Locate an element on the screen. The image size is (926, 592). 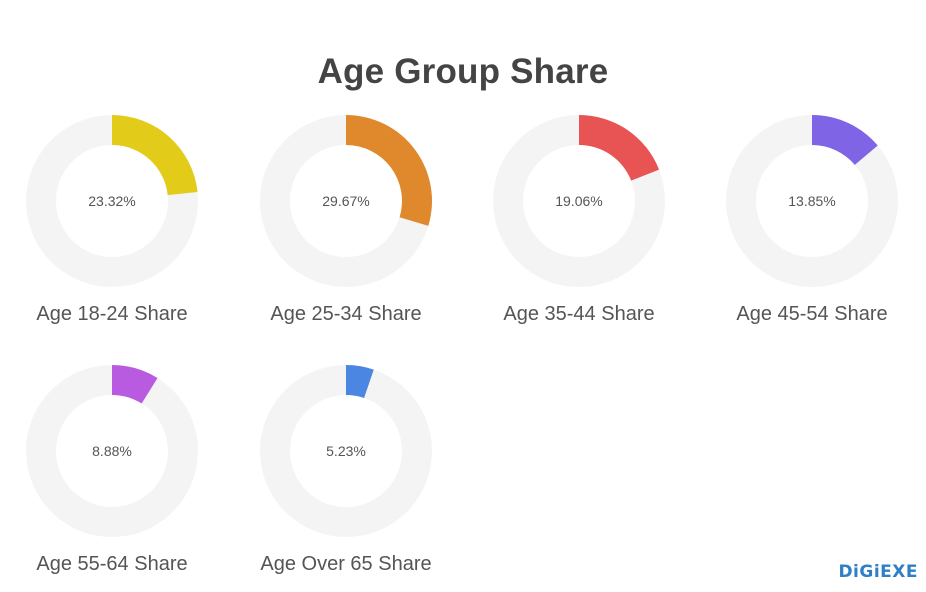
donut-svg: 5.23% is located at coordinates (346, 451).